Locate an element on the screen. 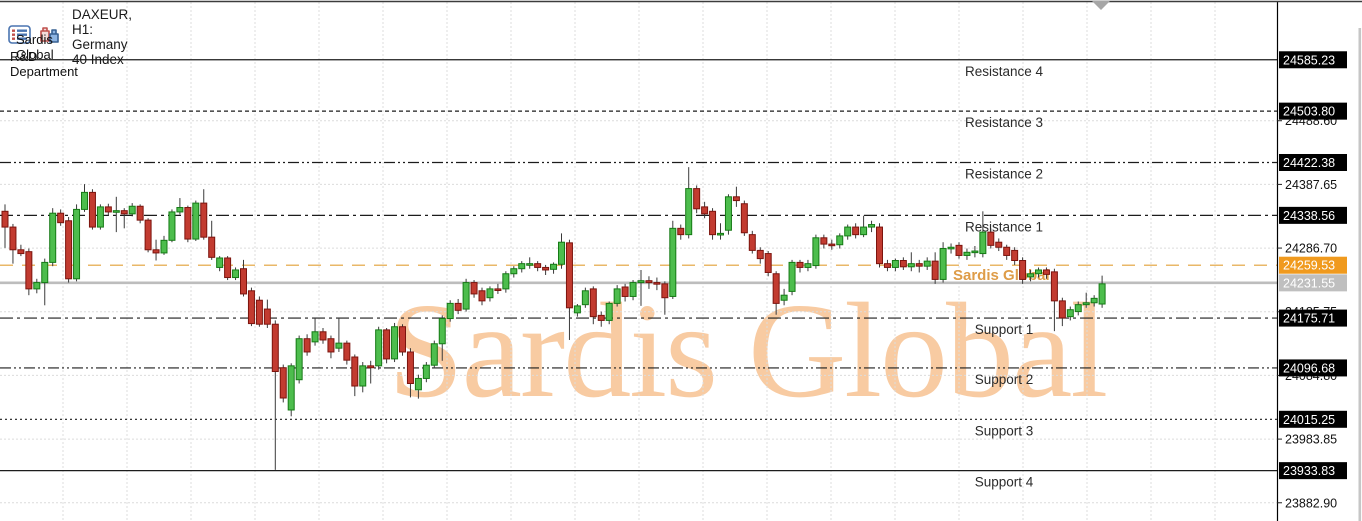 This screenshot has height=521, width=1362. level-price-badge-text: 24503.80 is located at coordinates (1309, 112).